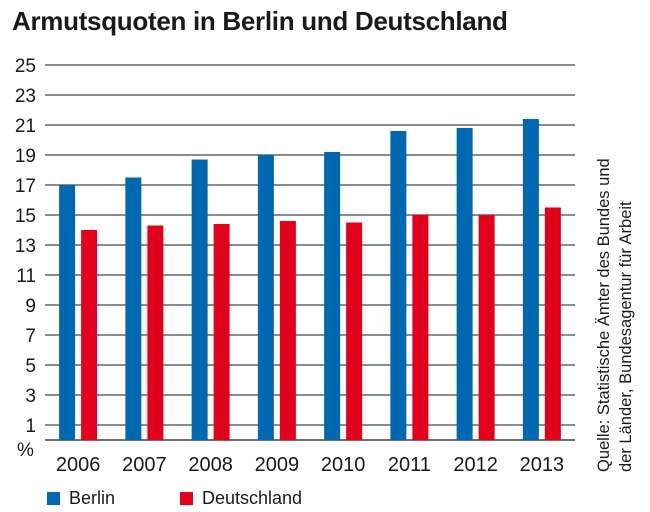 The height and width of the screenshot is (512, 650). What do you see at coordinates (186, 498) in the screenshot?
I see `legend-swatch-deutschland` at bounding box center [186, 498].